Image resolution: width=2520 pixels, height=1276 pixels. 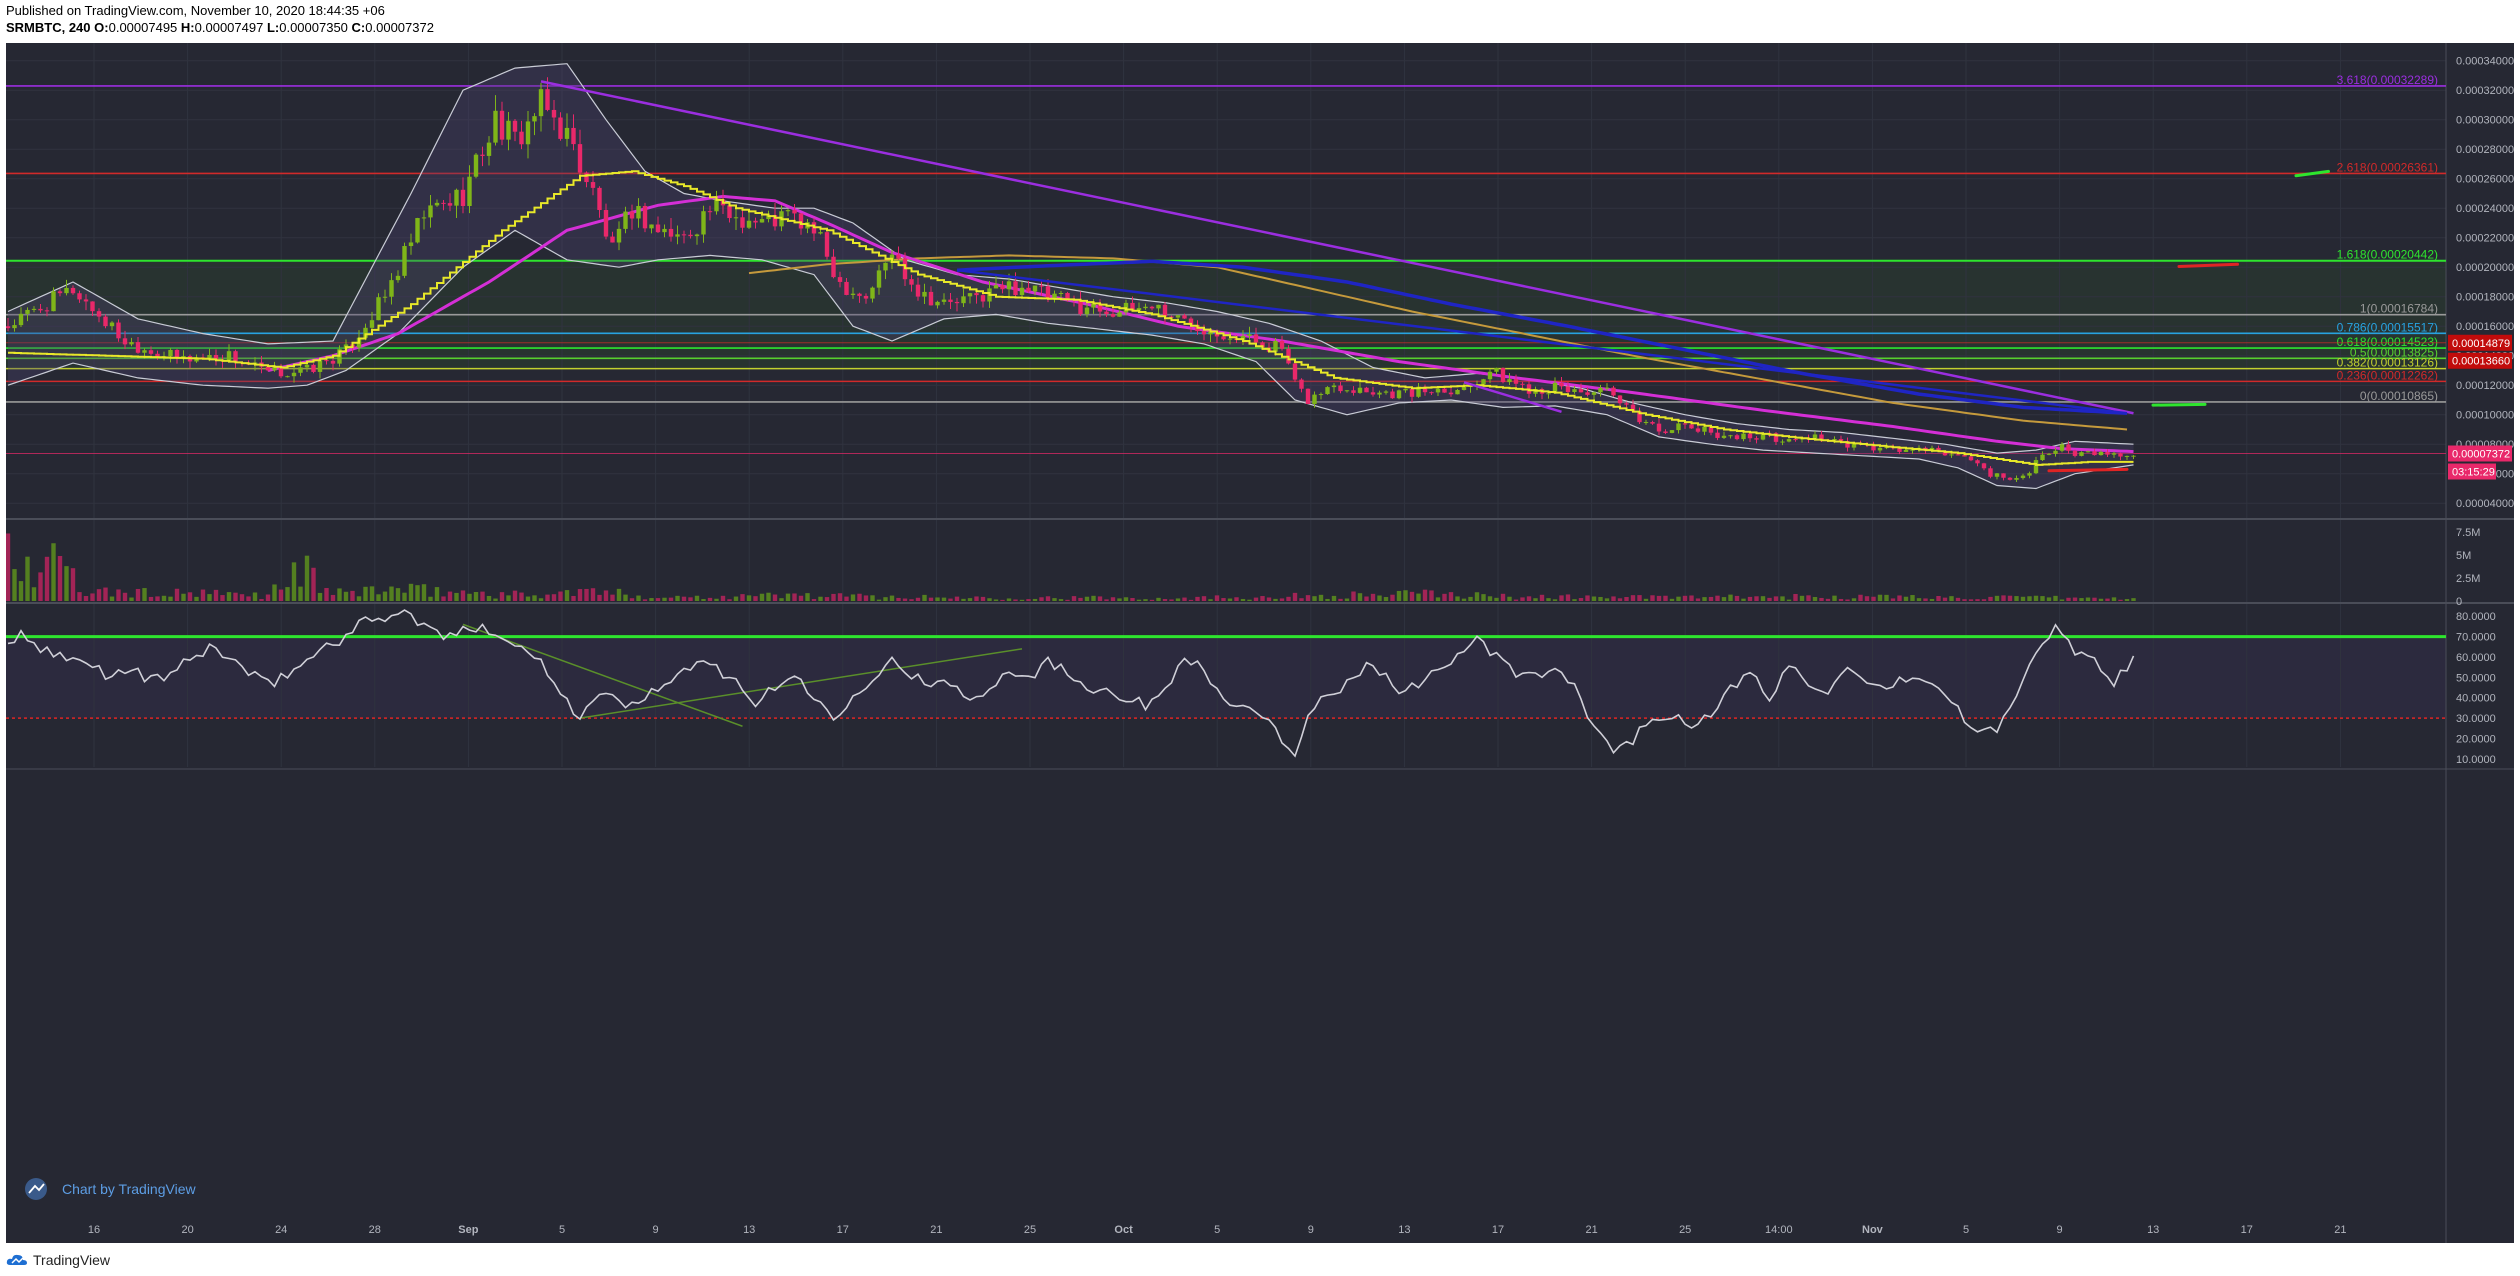 What do you see at coordinates (2476, 760) in the screenshot?
I see `rsi-axis-label: 10.0000` at bounding box center [2476, 760].